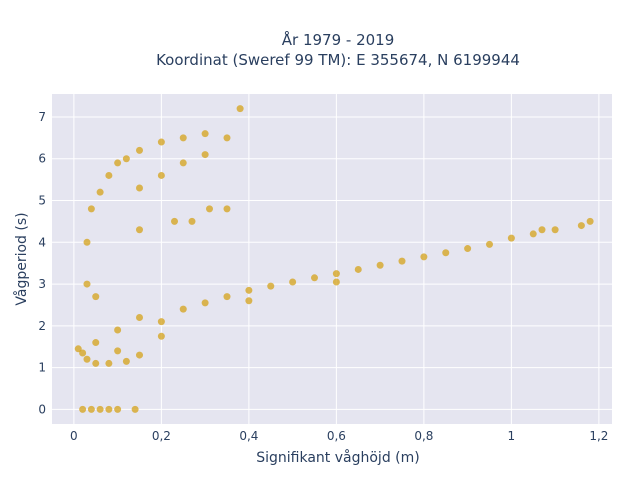 The height and width of the screenshot is (480, 640). Describe the element at coordinates (42, 409) in the screenshot. I see `y-tick-label-0: 0` at that location.